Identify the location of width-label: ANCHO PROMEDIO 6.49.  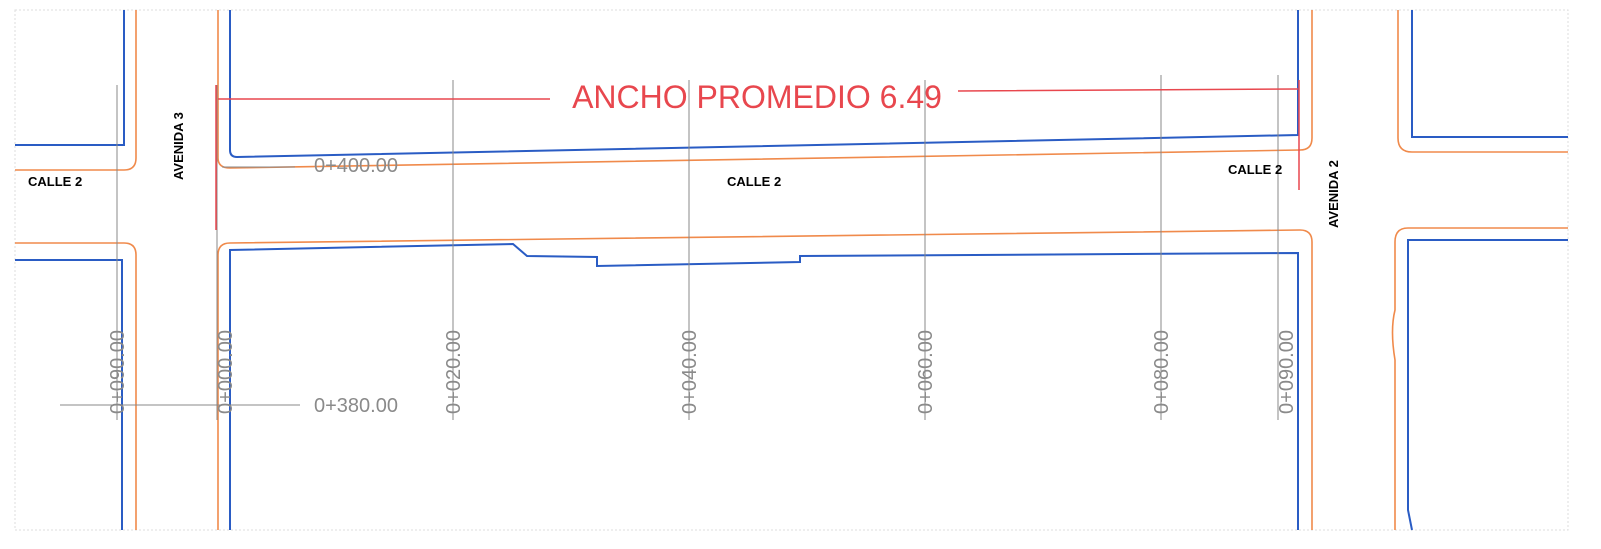
(757, 97).